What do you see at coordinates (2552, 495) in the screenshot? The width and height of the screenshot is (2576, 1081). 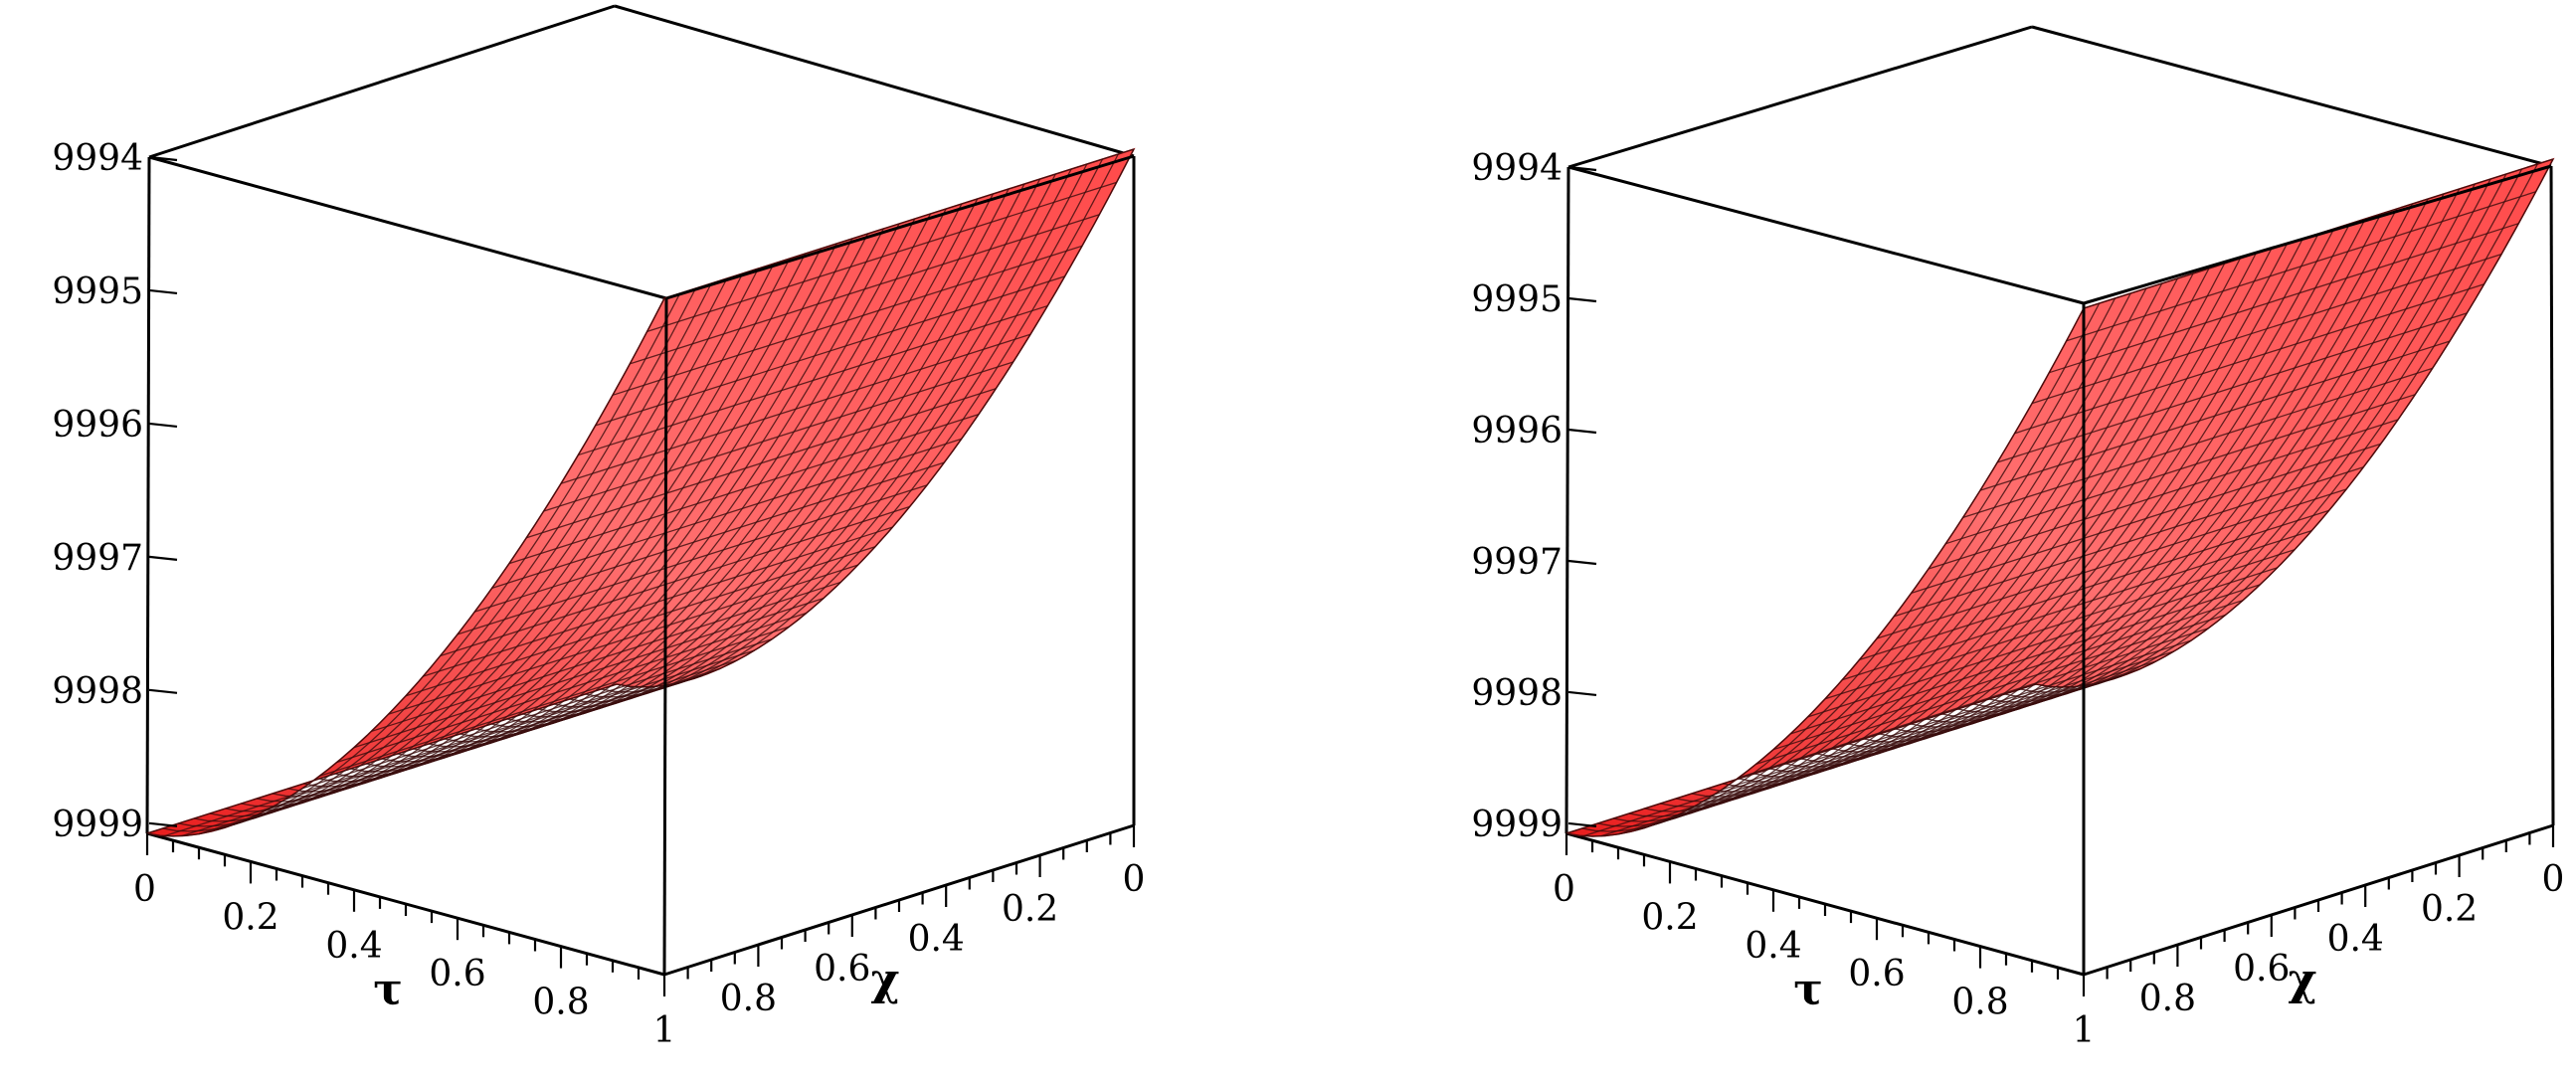 I see `box-edge-right` at bounding box center [2552, 495].